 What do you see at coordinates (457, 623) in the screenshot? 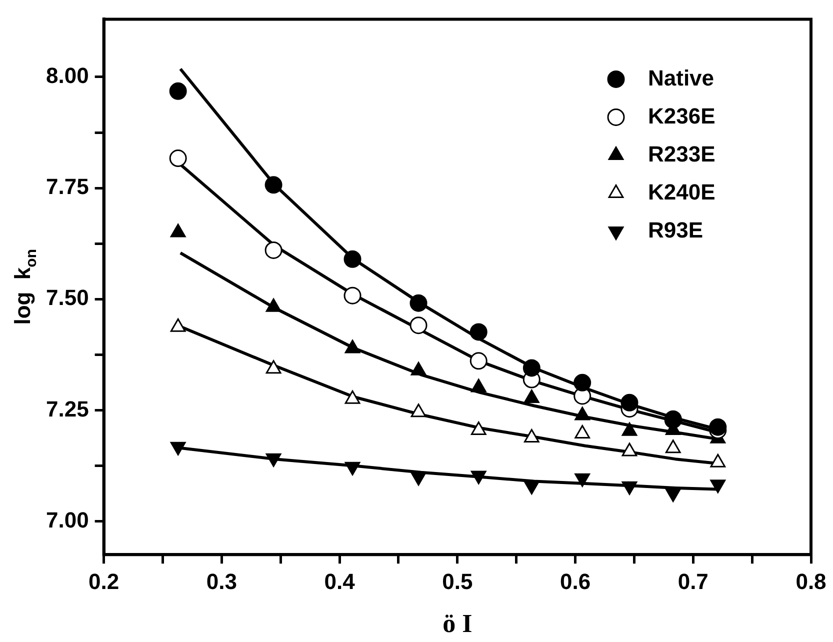
I see `x-axis-title: ö I` at bounding box center [457, 623].